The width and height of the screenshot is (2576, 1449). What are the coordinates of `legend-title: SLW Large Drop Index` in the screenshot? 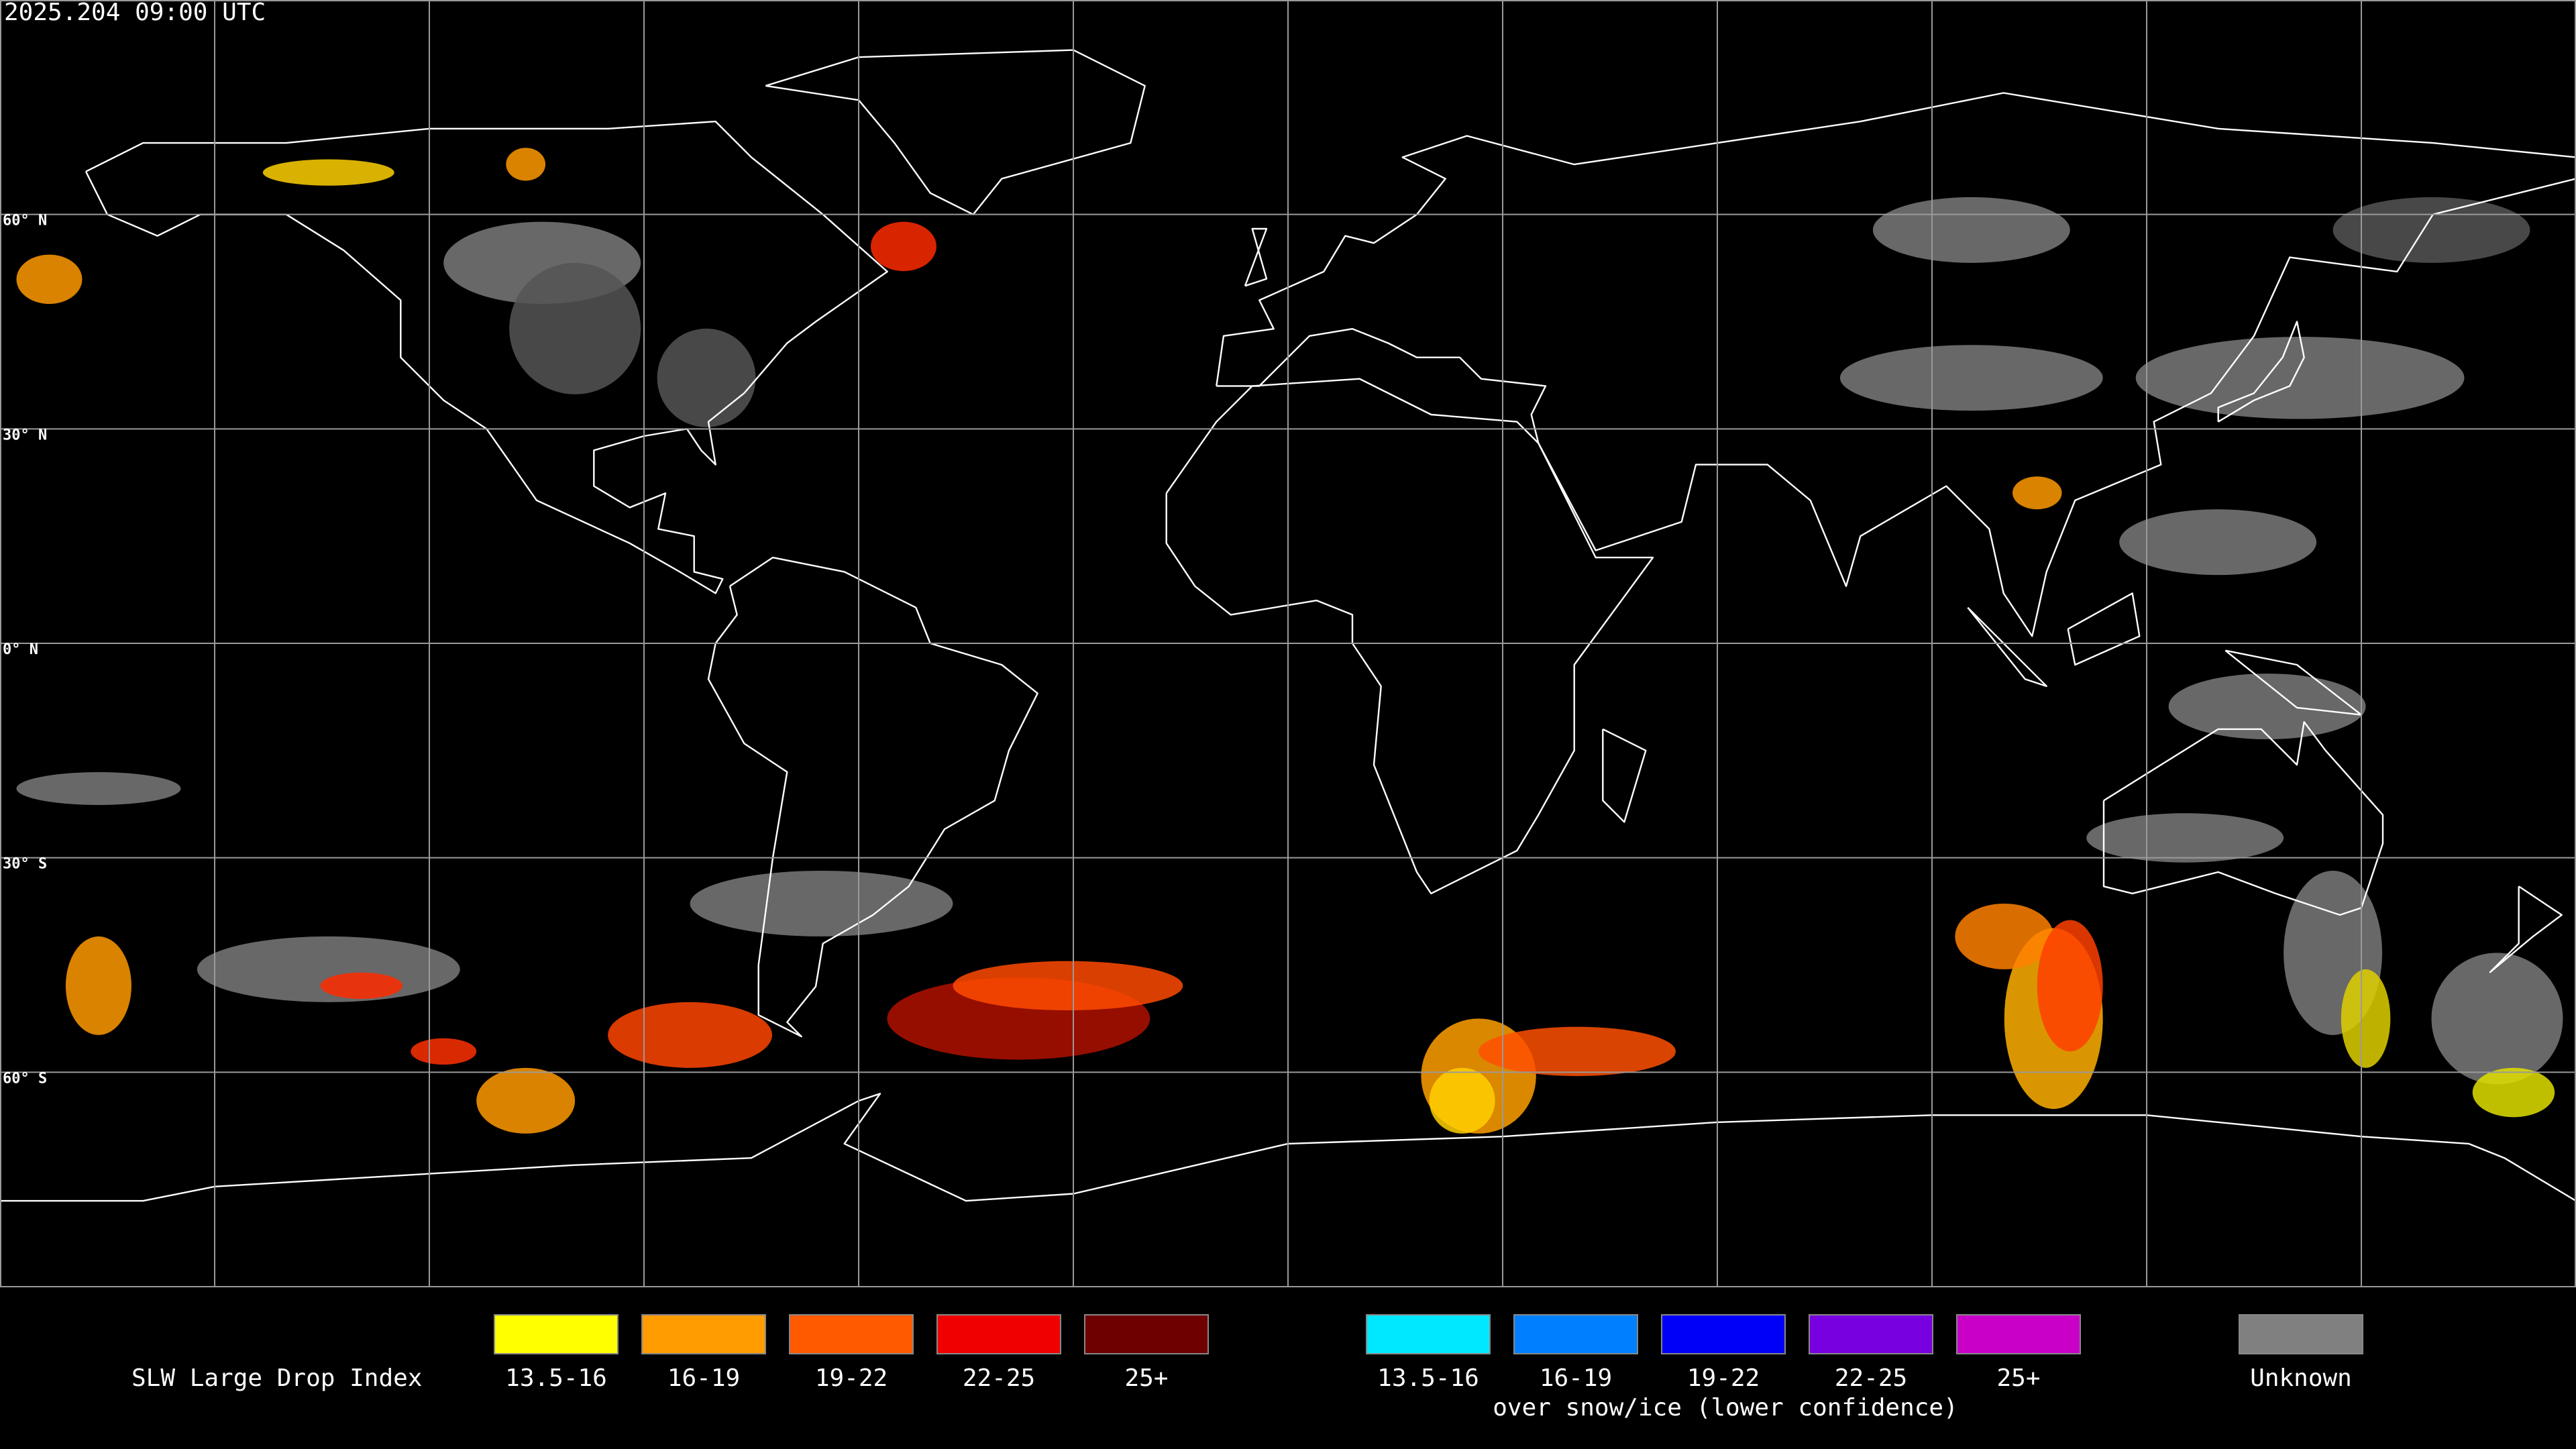 It's located at (276, 1378).